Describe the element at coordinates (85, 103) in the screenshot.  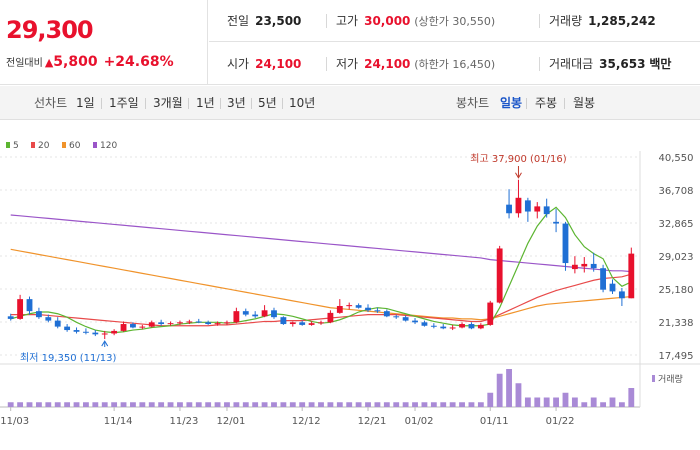
I see `period-1d: 1일` at that location.